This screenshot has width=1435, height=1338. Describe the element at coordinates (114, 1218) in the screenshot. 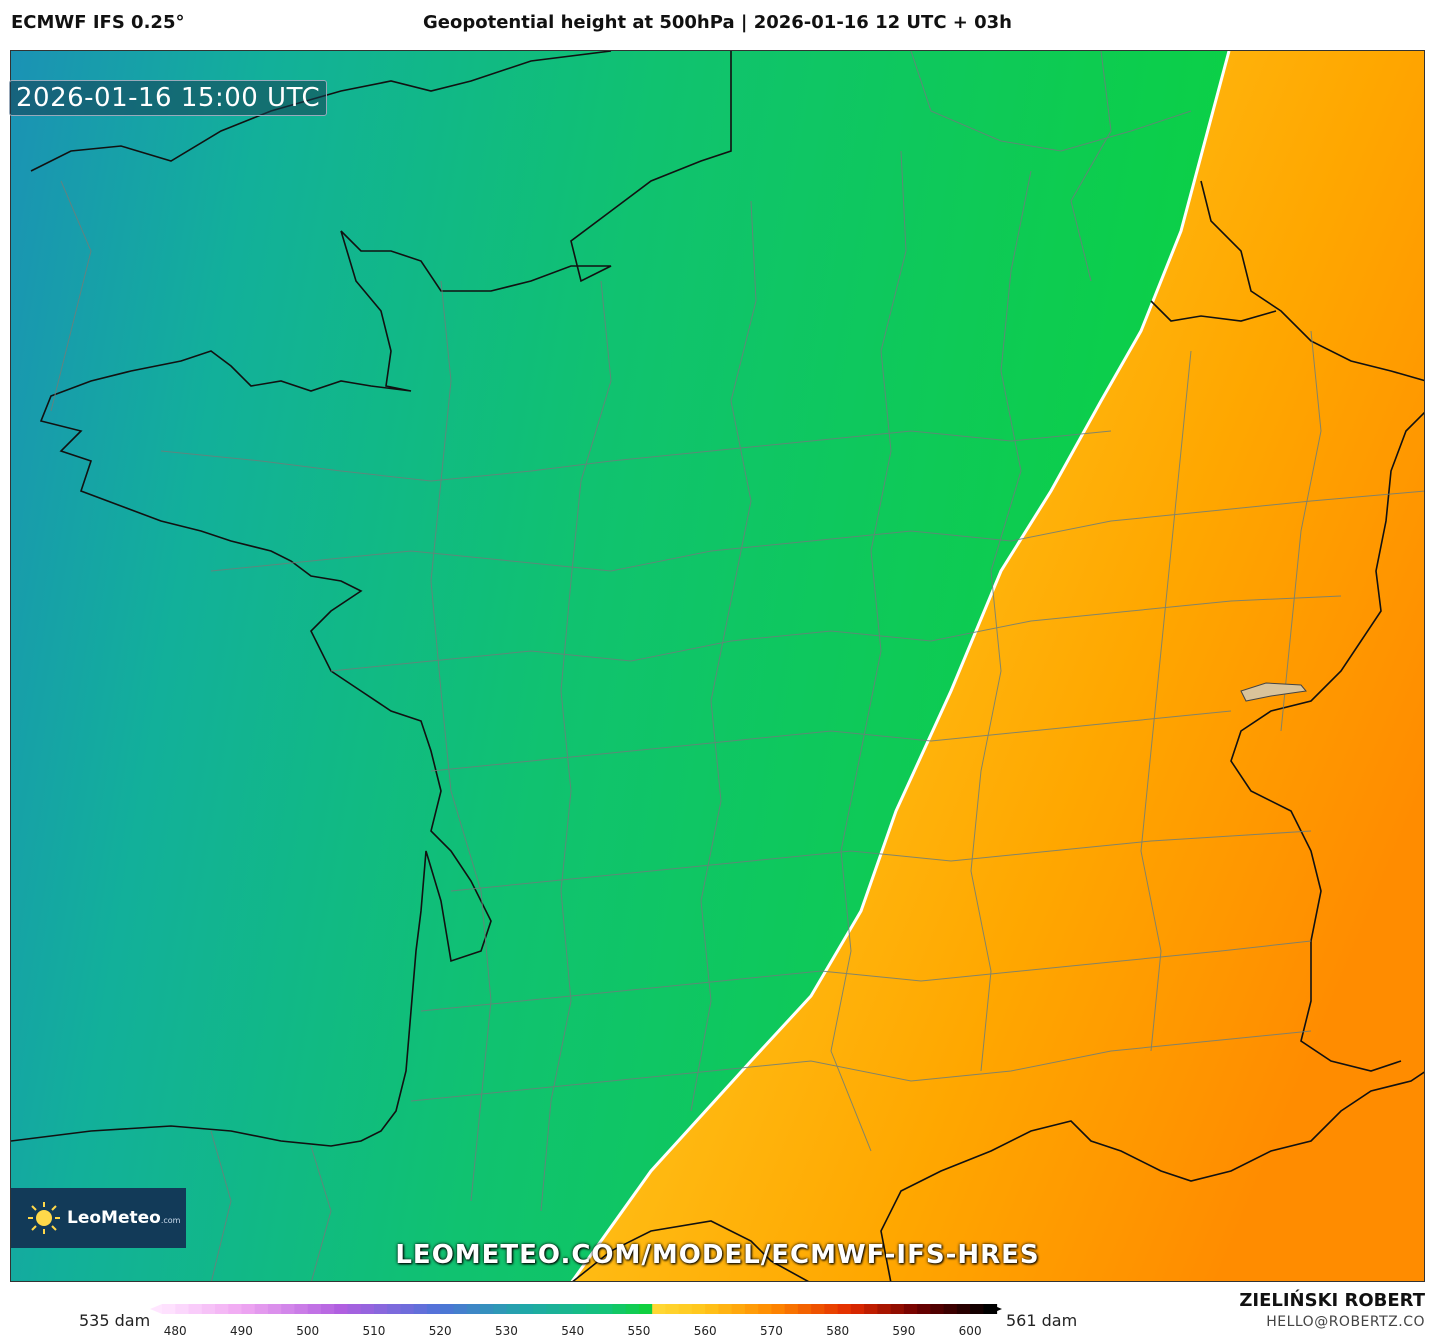

I see `logo-name: LeoMeteo` at that location.